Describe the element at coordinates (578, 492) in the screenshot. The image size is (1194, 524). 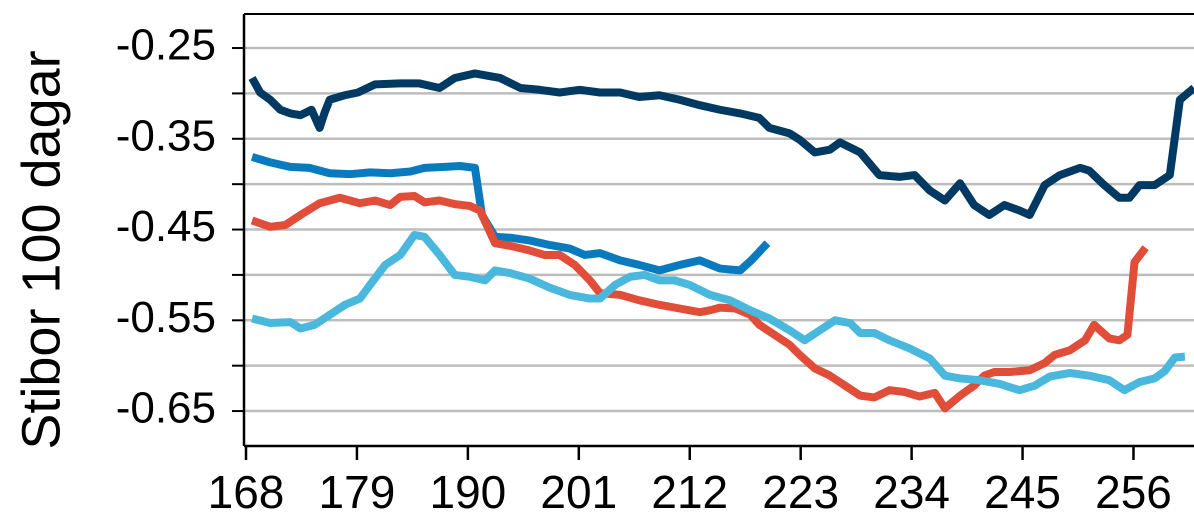
I see `x-tick-label: 201` at that location.